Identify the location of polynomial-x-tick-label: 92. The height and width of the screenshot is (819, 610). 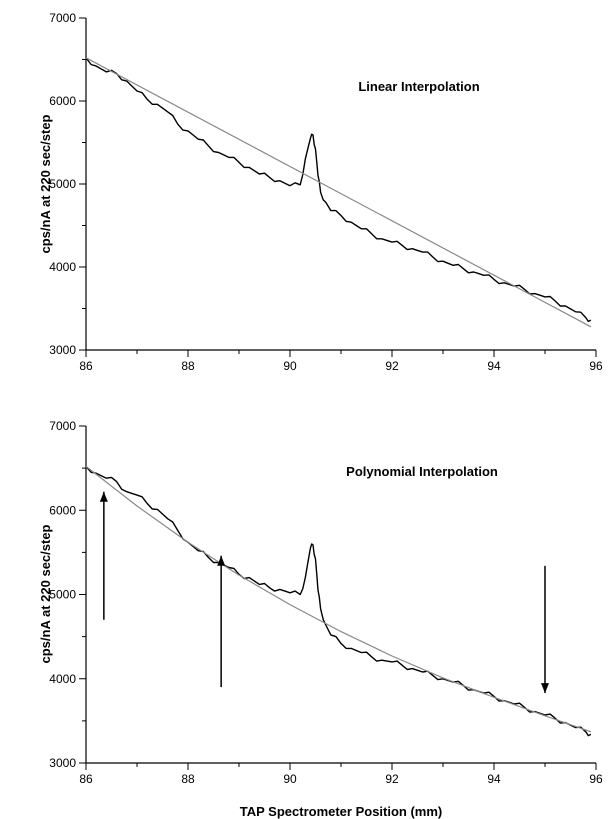
(392, 779).